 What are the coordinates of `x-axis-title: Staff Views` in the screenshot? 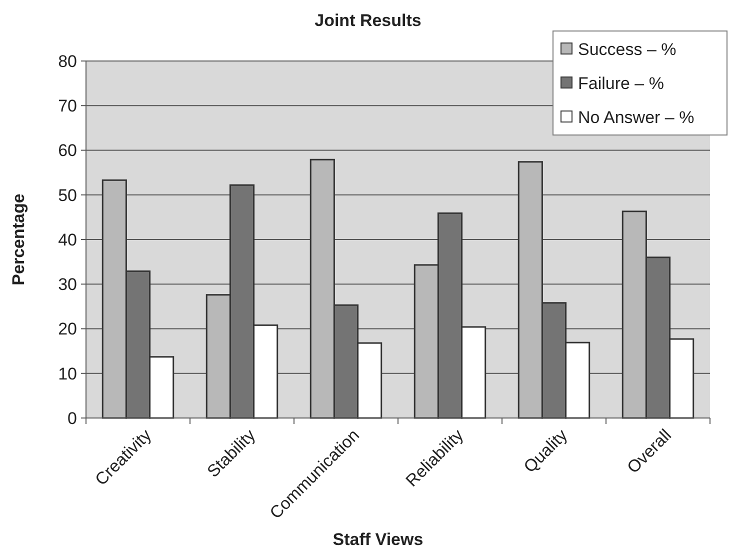 It's located at (378, 539).